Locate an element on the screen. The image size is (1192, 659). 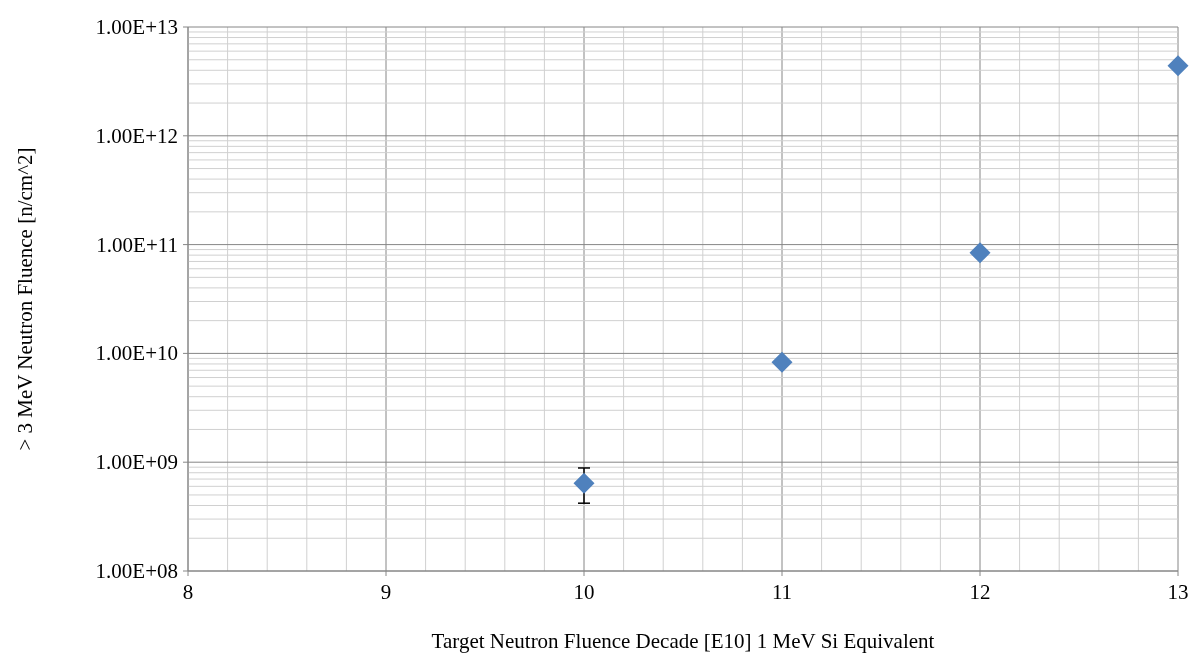
y-axis-title: > 3 MeV Neutron Fluence [n/cm^2] is located at coordinates (25, 299).